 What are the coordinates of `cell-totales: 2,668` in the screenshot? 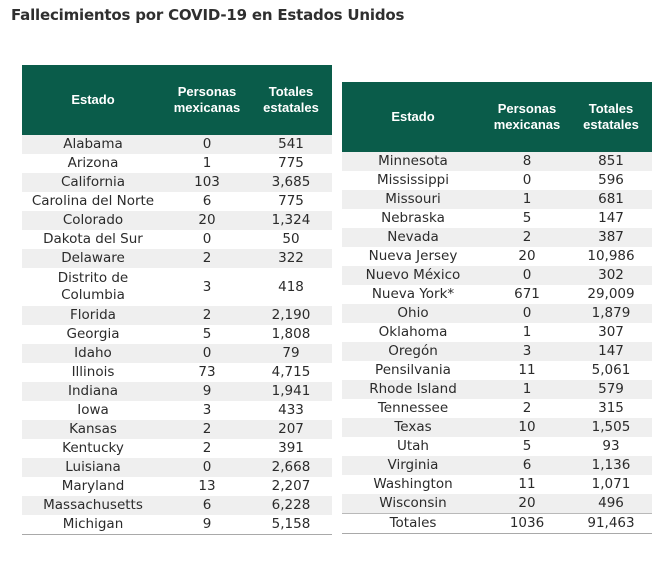 It's located at (291, 467).